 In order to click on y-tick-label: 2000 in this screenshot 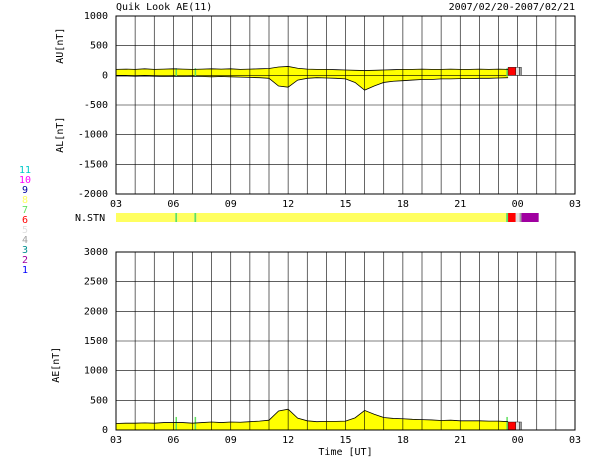, I will do `click(96, 311)`.